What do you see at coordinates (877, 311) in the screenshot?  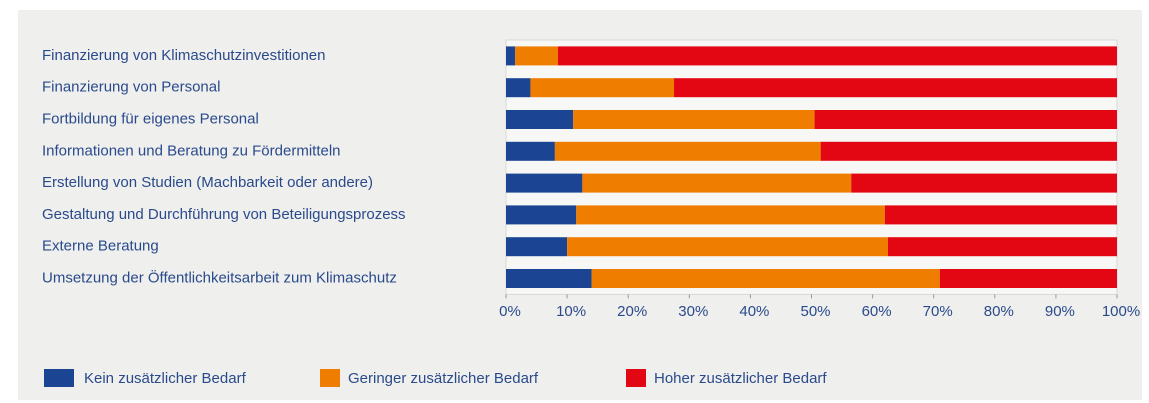 I see `x-tick-label: 60%` at bounding box center [877, 311].